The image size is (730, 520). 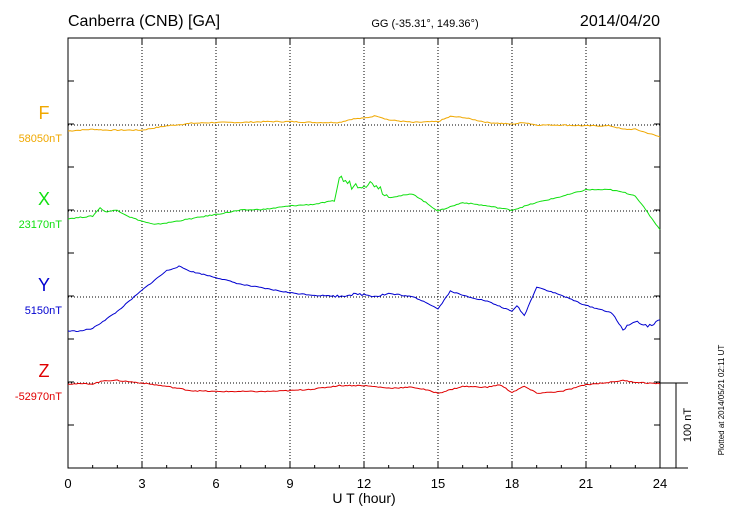 I want to click on series-name-y: Y, so click(x=44, y=285).